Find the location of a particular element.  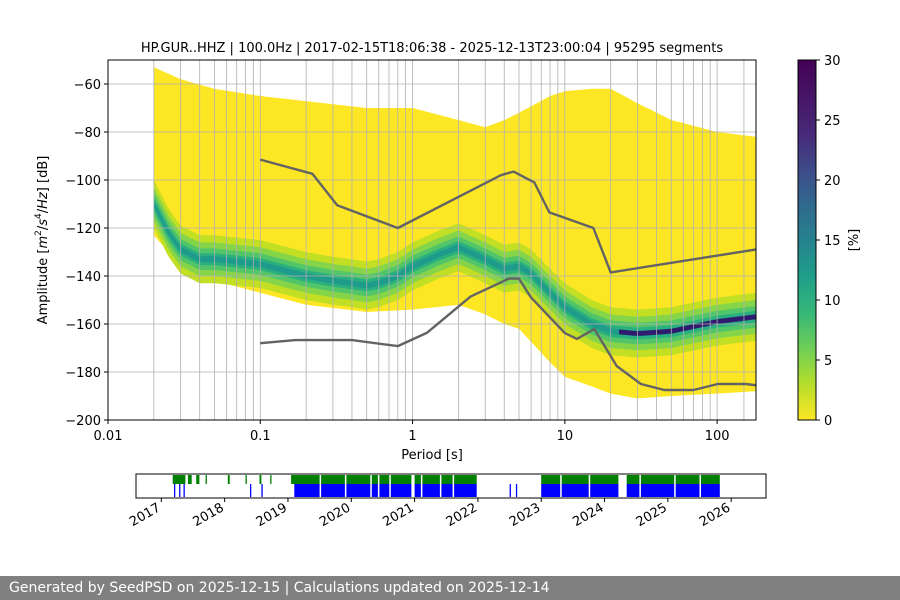

y-axis-label-part: m is located at coordinates (43, 242).